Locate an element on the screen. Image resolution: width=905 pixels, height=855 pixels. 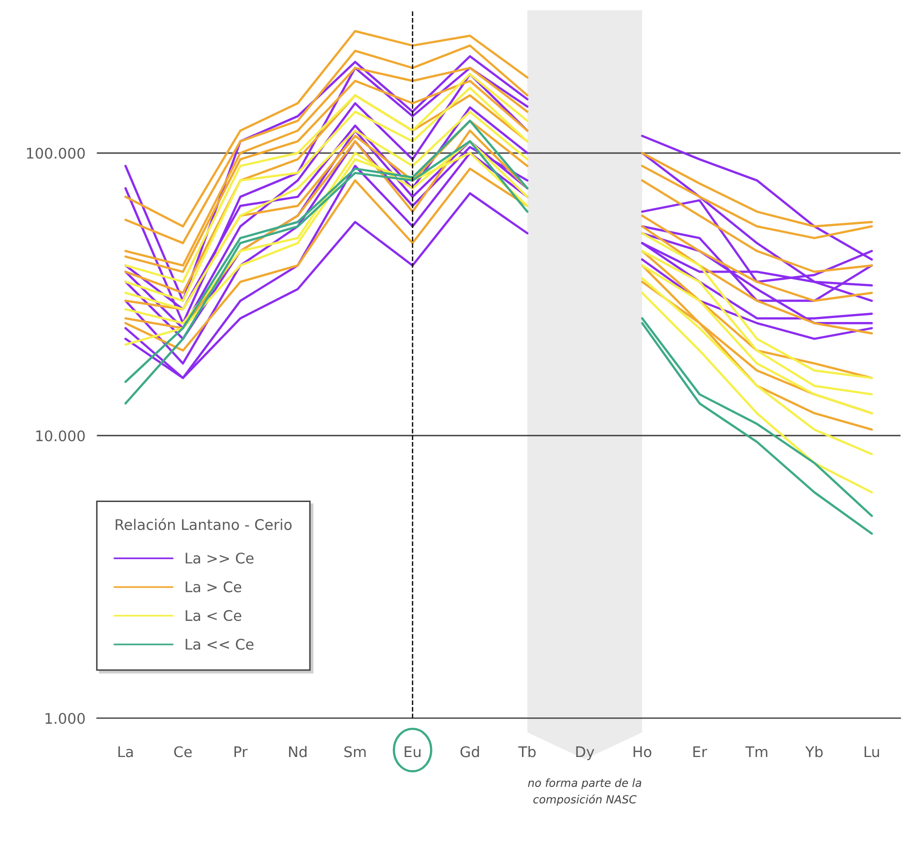
legend-label: La << Ce is located at coordinates (220, 644).